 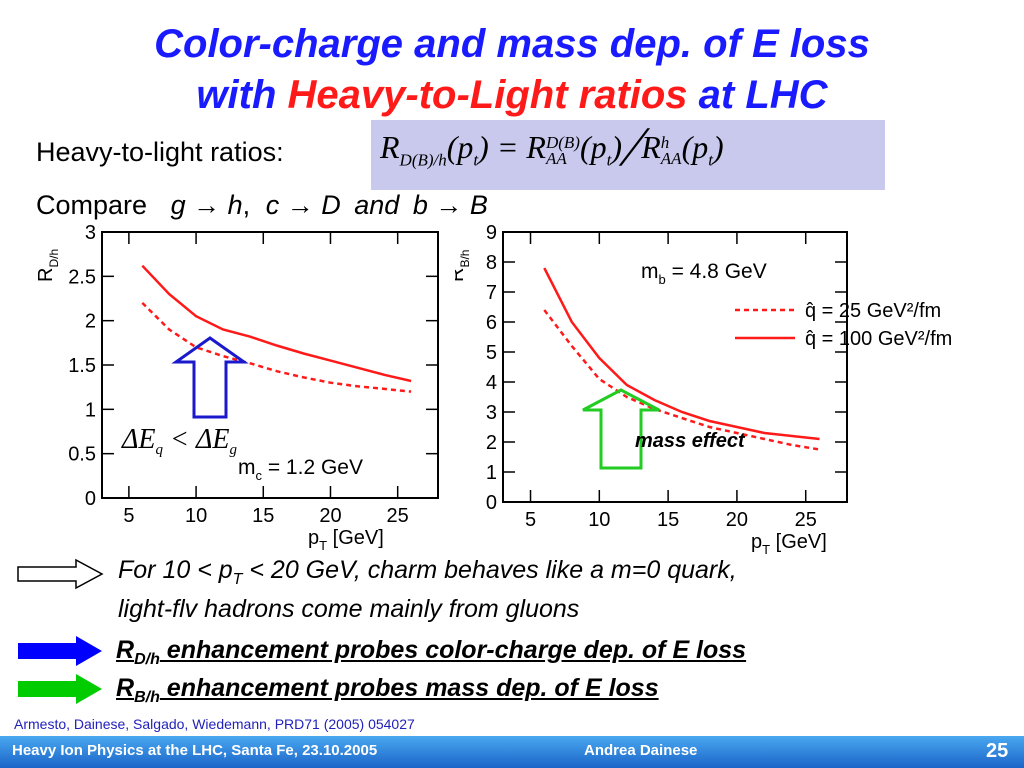 What do you see at coordinates (599, 520) in the screenshot?
I see `right-chart-xtick-label: 10` at bounding box center [599, 520].